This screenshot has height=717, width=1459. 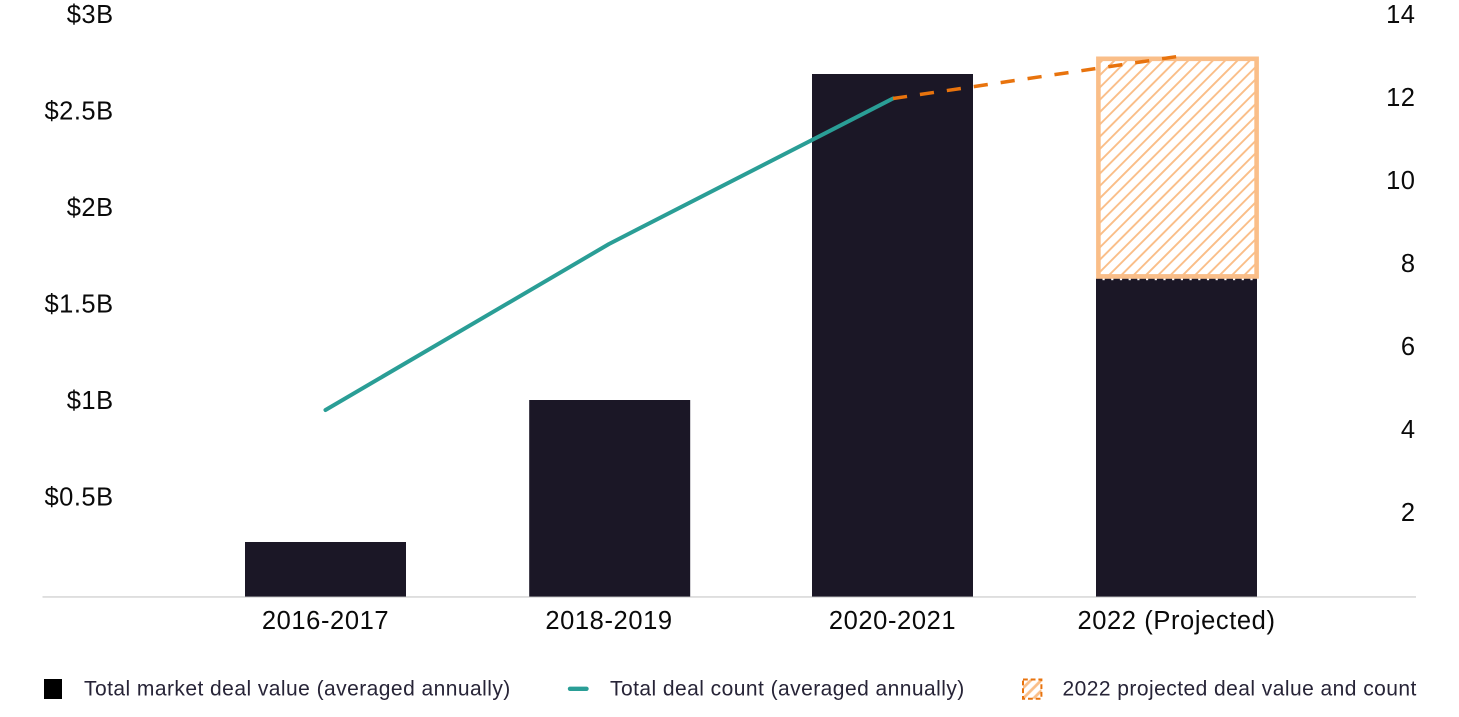 I want to click on svg-text: $3B, so click(x=90, y=15).